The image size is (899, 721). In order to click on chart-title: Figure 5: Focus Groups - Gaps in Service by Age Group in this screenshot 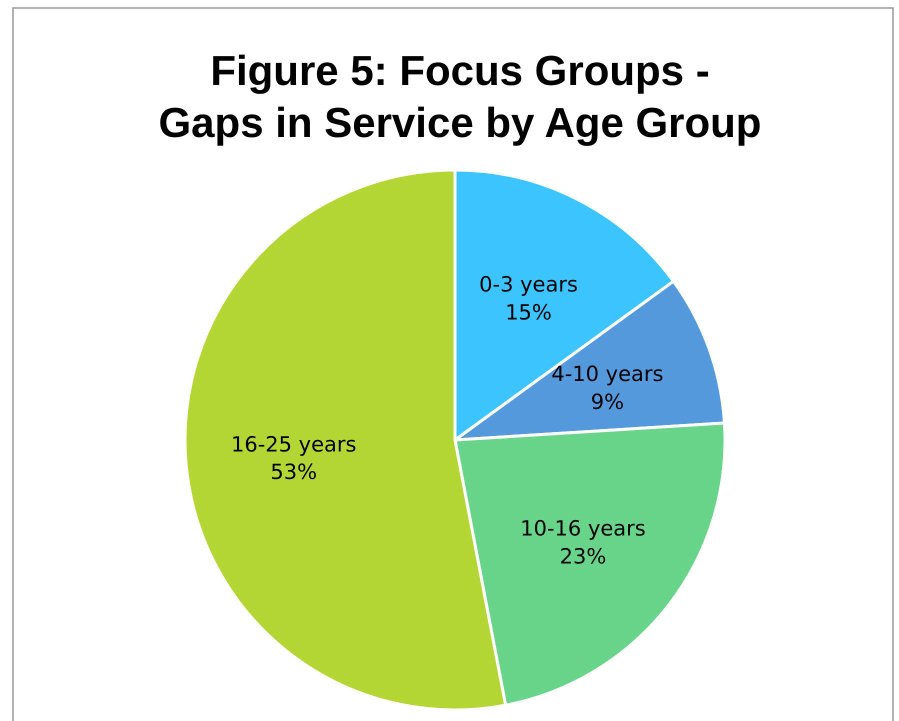, I will do `click(460, 96)`.